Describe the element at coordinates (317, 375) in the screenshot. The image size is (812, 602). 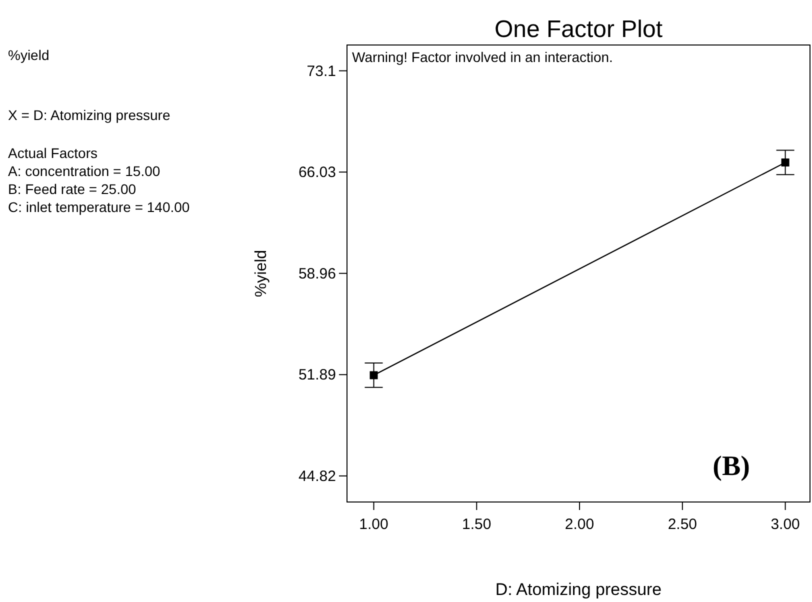
I see `y-tick-label: 51.89` at that location.